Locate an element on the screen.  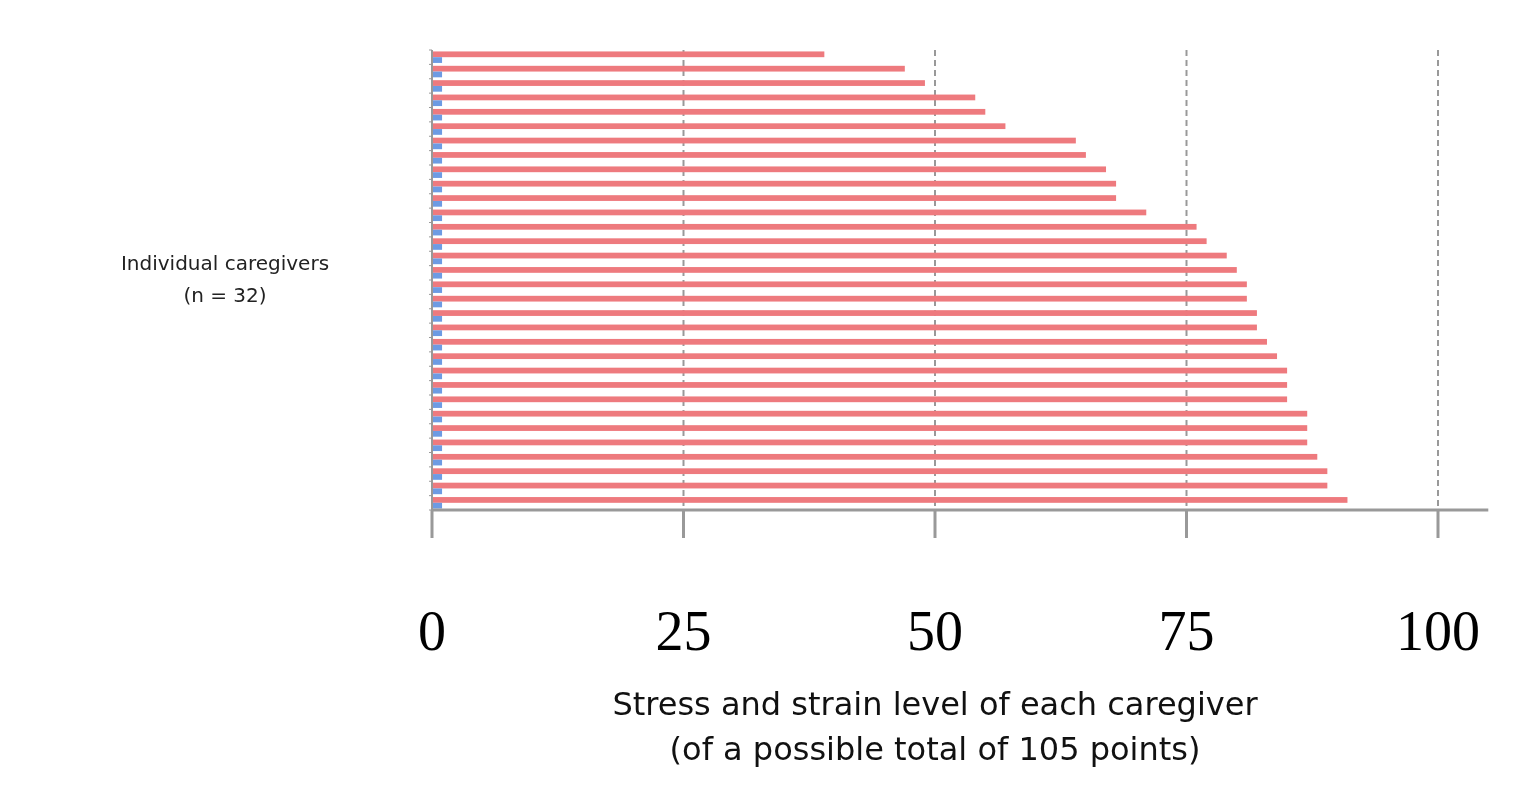
x-axis-title: Stress and strain level of each caregiver (of a possible total of 105 points) is located at coordinates (935, 726).